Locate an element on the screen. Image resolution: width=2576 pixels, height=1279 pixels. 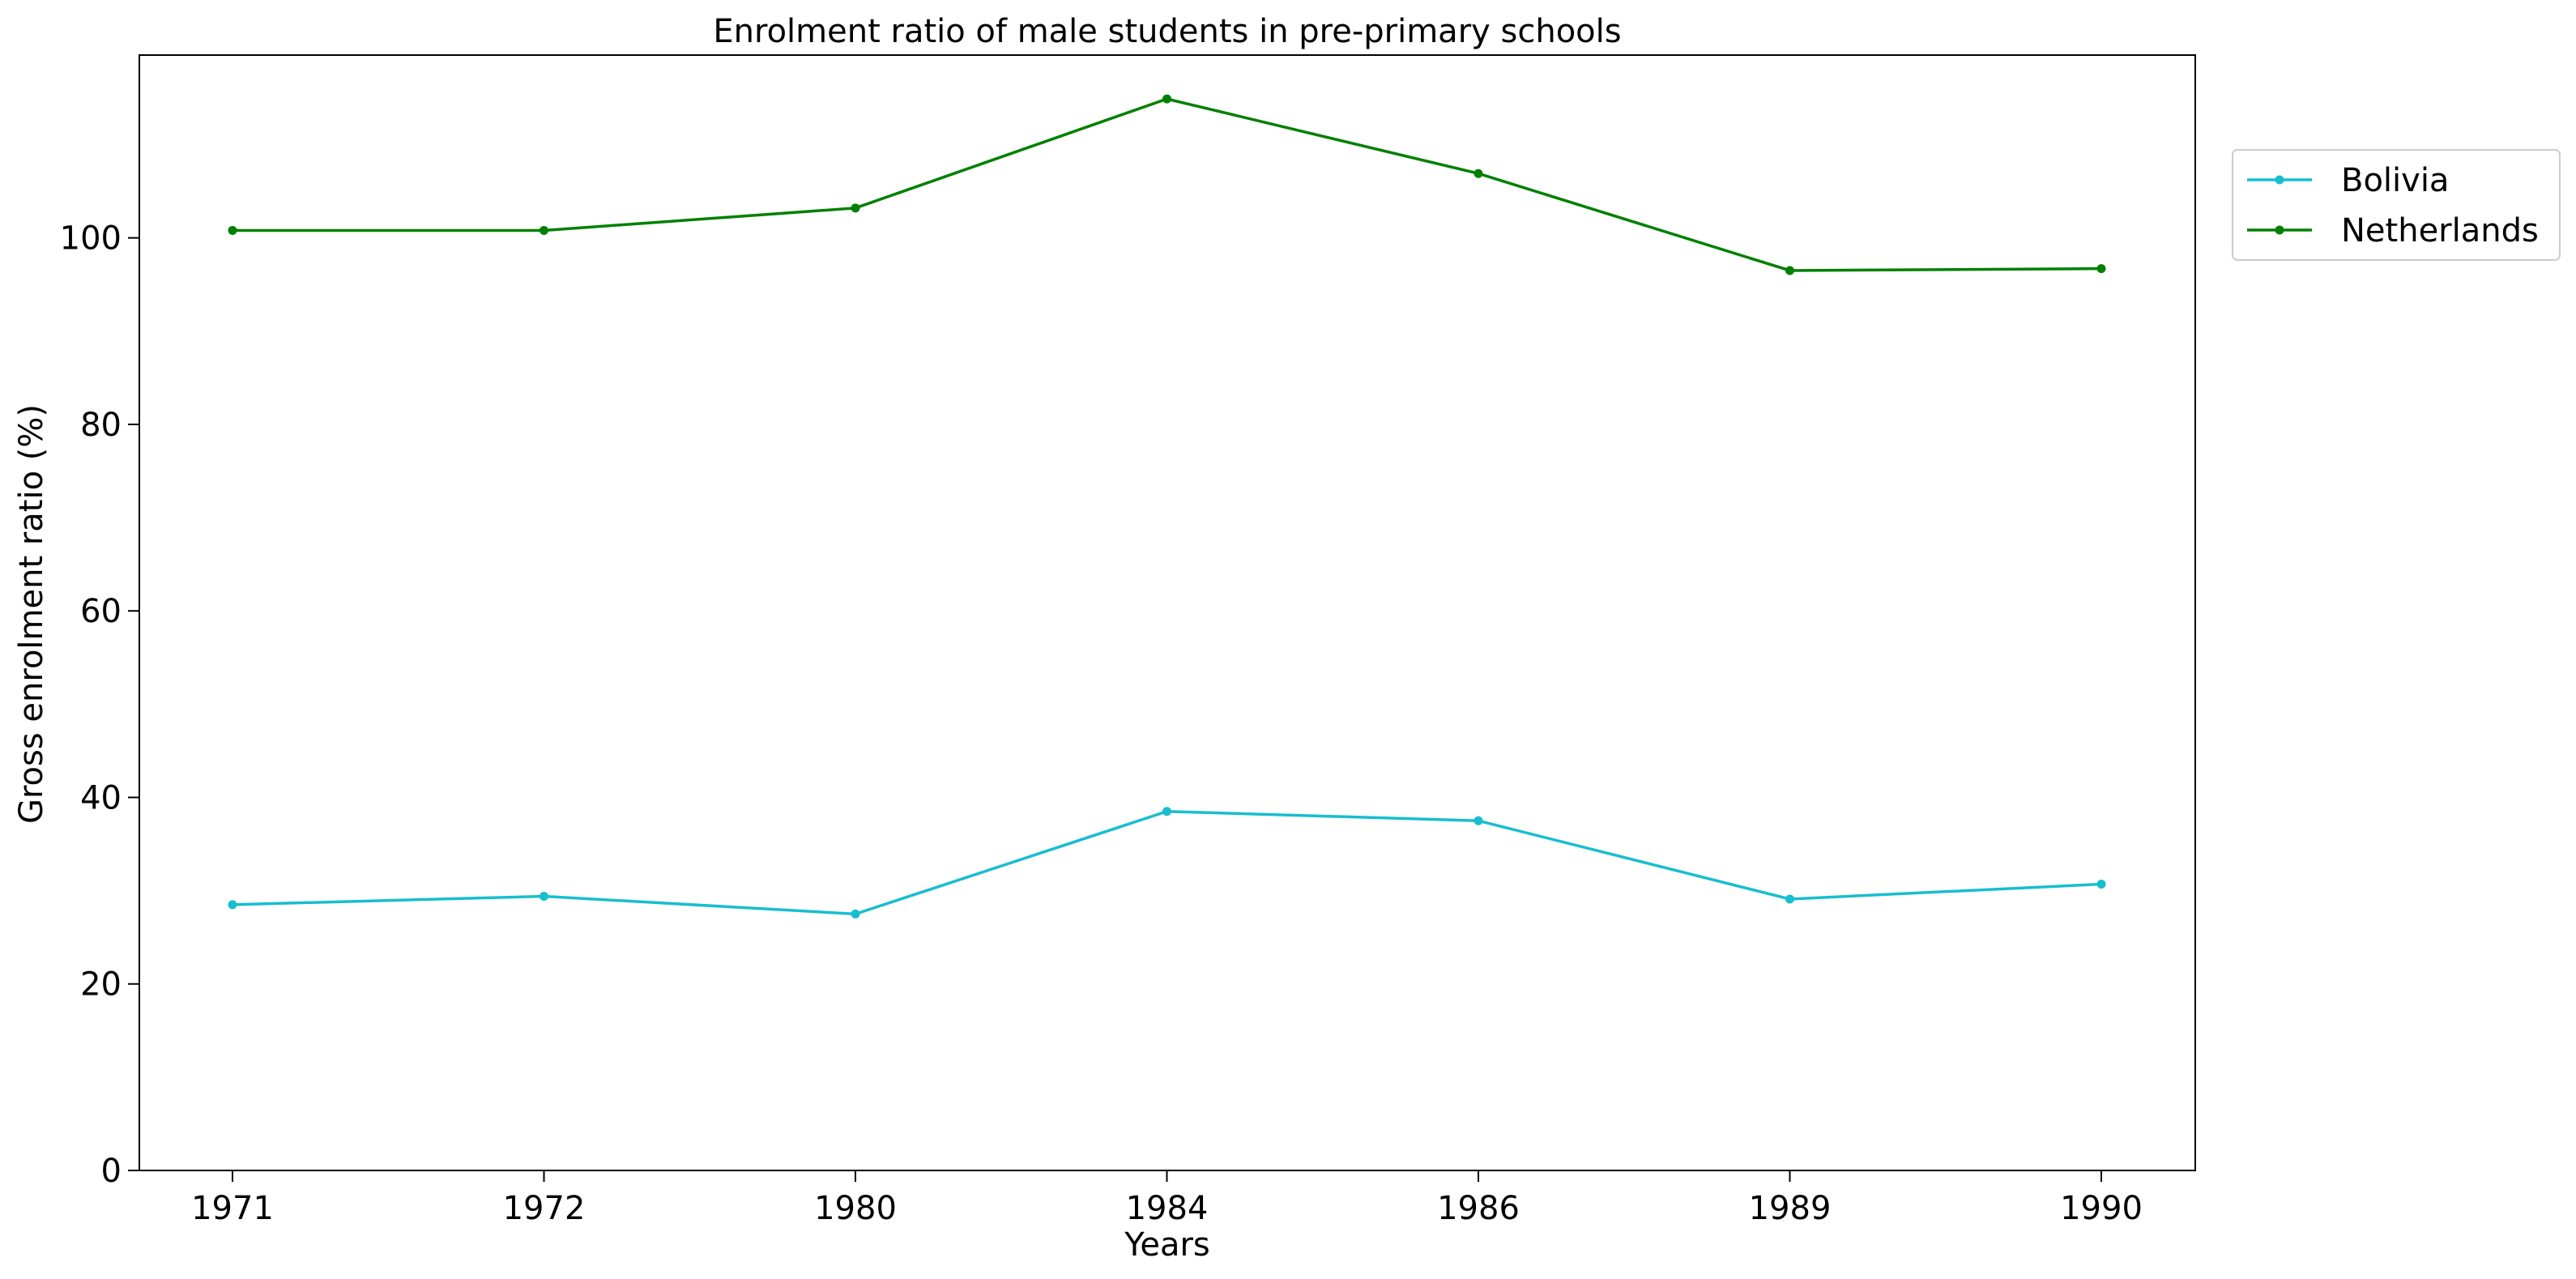
x-axis-ticks: 1971 1972 1980 1984 1986 1989 1990 is located at coordinates (1167, 1198).